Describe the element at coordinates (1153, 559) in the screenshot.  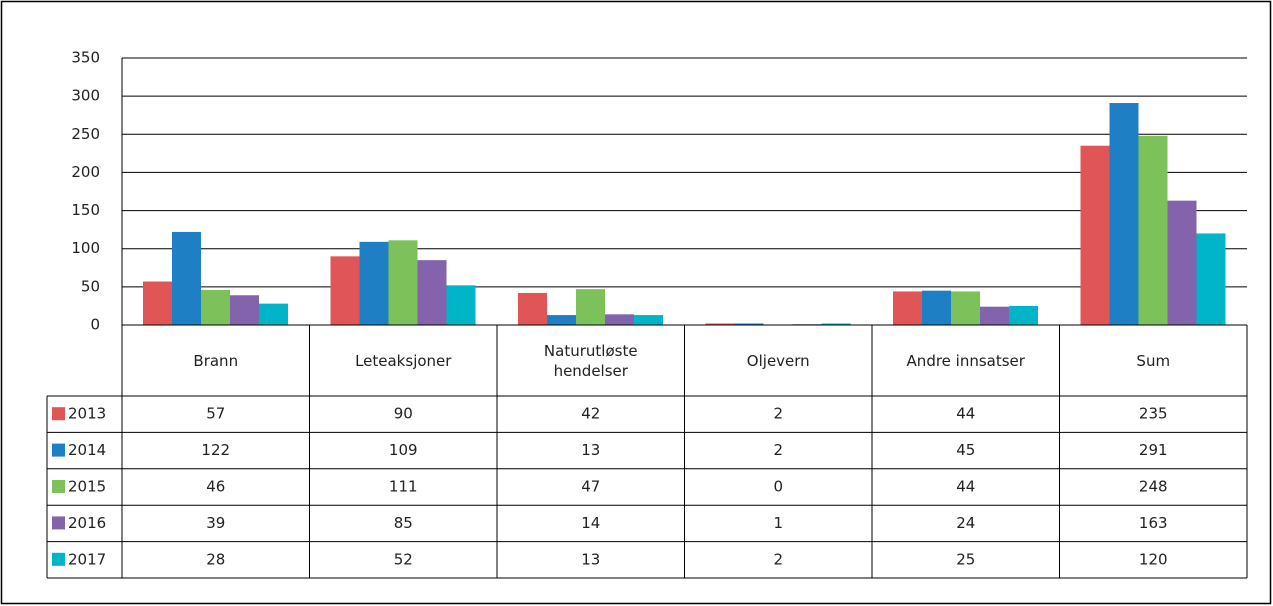
I see `table-value: 120` at that location.